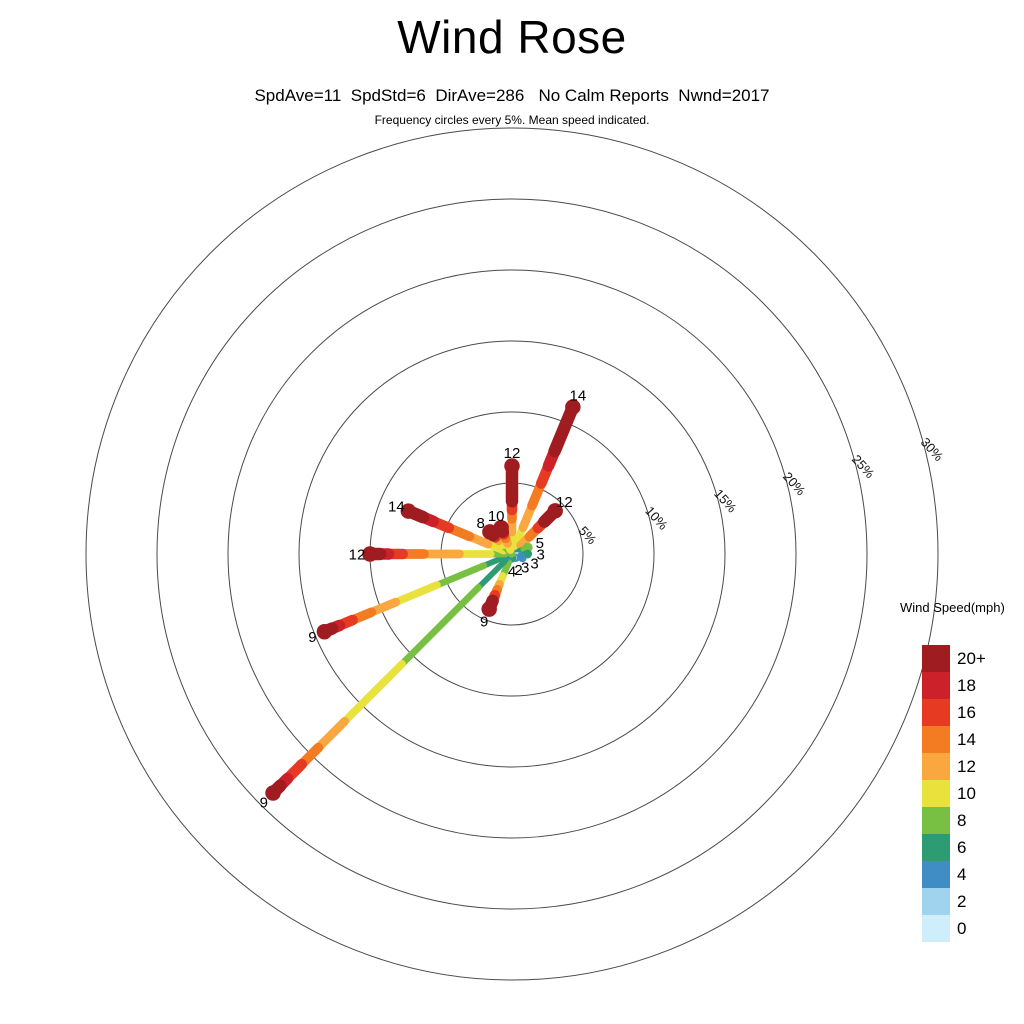 The image size is (1024, 1024). I want to click on legend-bin-label: 6, so click(962, 847).